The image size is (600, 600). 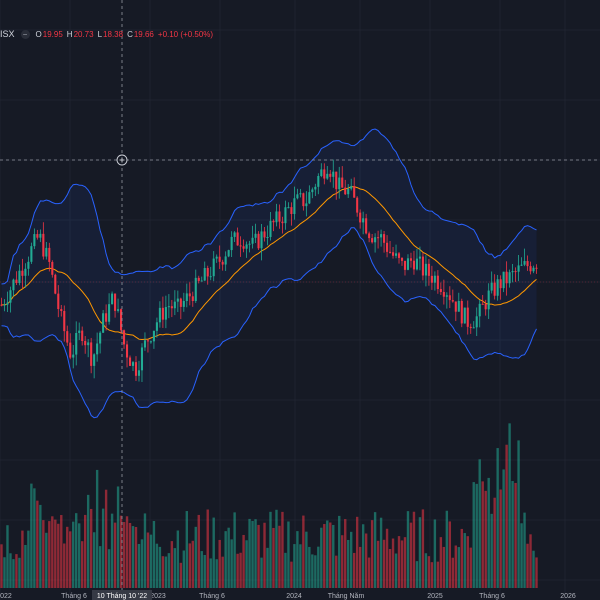 What do you see at coordinates (7, 34) in the screenshot?
I see `symbol-label: ISX` at bounding box center [7, 34].